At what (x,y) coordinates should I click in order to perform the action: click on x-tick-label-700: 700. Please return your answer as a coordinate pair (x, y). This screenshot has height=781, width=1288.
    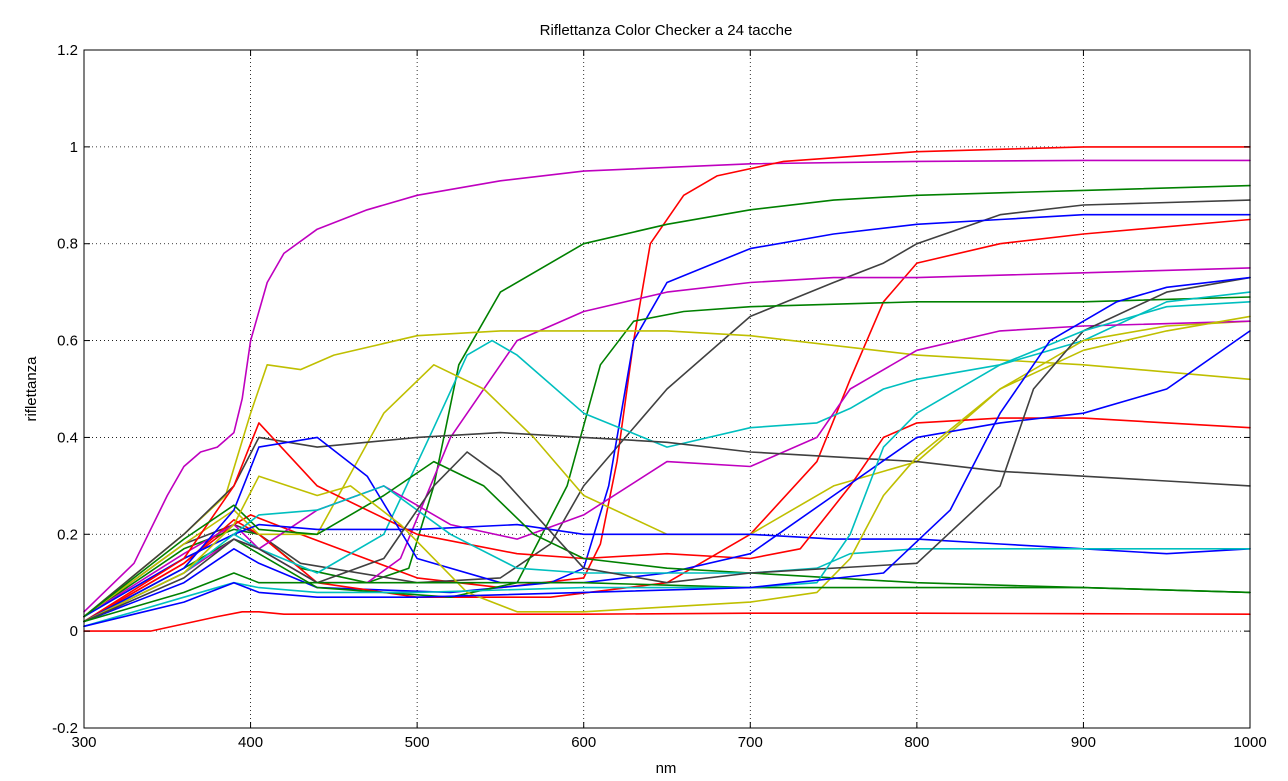
    Looking at the image, I should click on (750, 742).